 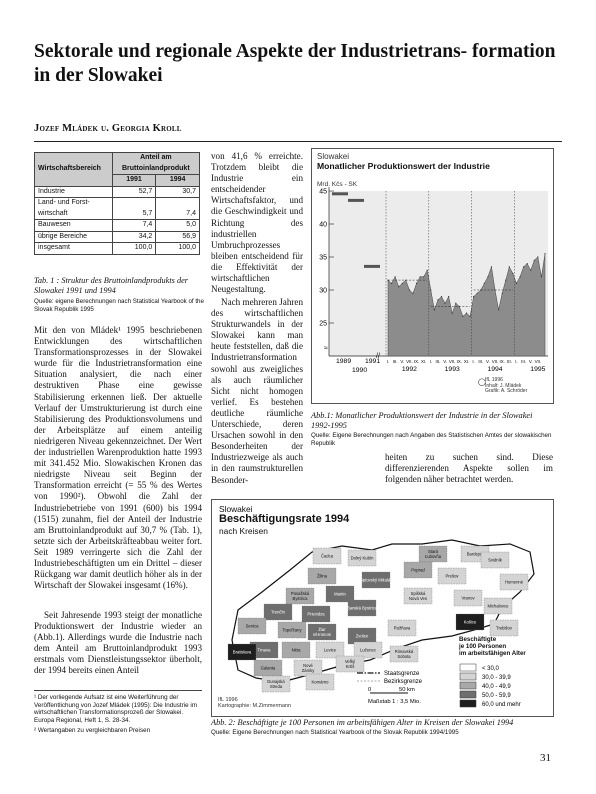 I want to click on map-district-label: Dunajská, so click(x=276, y=681).